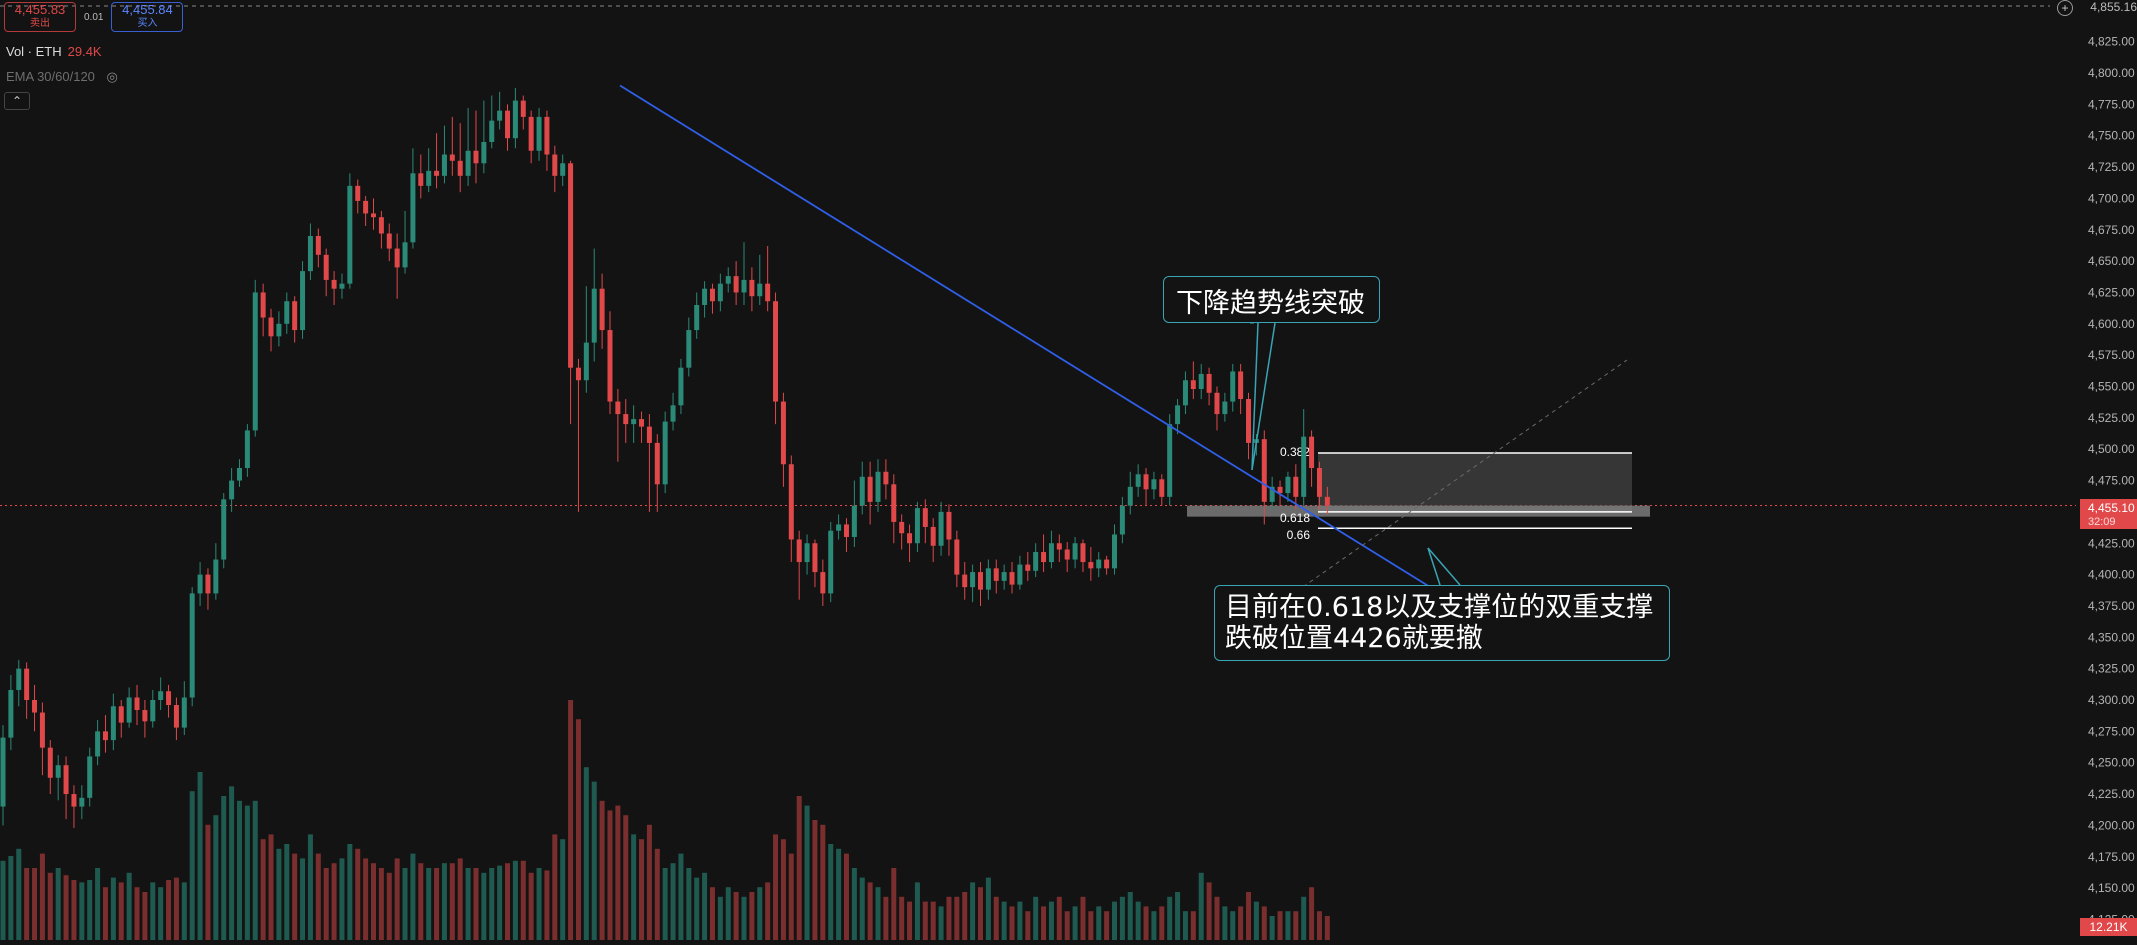 The image size is (2137, 945). I want to click on current-price-value: 4,455.10, so click(2111, 508).